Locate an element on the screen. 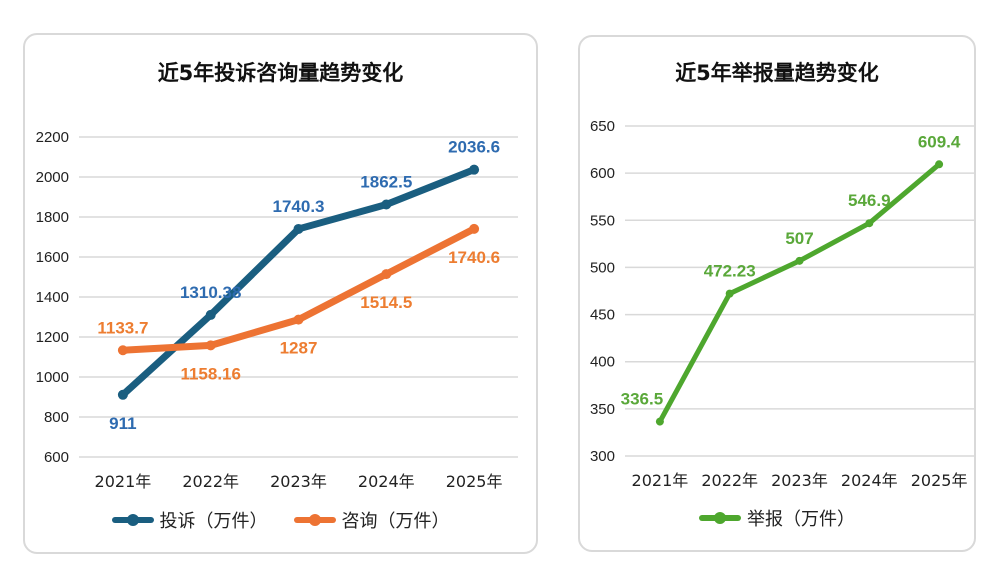 This screenshot has height=567, width=996. y-tick-label: 300 is located at coordinates (602, 456).